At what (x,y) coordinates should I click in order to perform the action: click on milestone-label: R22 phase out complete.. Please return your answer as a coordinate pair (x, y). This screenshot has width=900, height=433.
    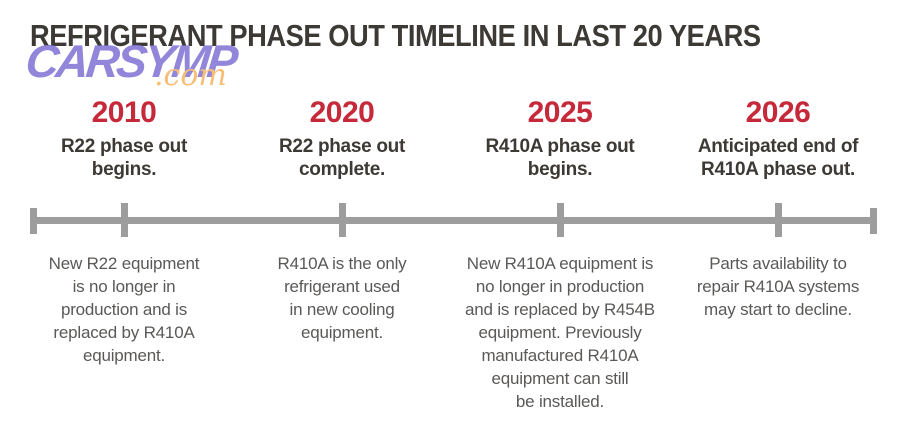
    Looking at the image, I should click on (342, 158).